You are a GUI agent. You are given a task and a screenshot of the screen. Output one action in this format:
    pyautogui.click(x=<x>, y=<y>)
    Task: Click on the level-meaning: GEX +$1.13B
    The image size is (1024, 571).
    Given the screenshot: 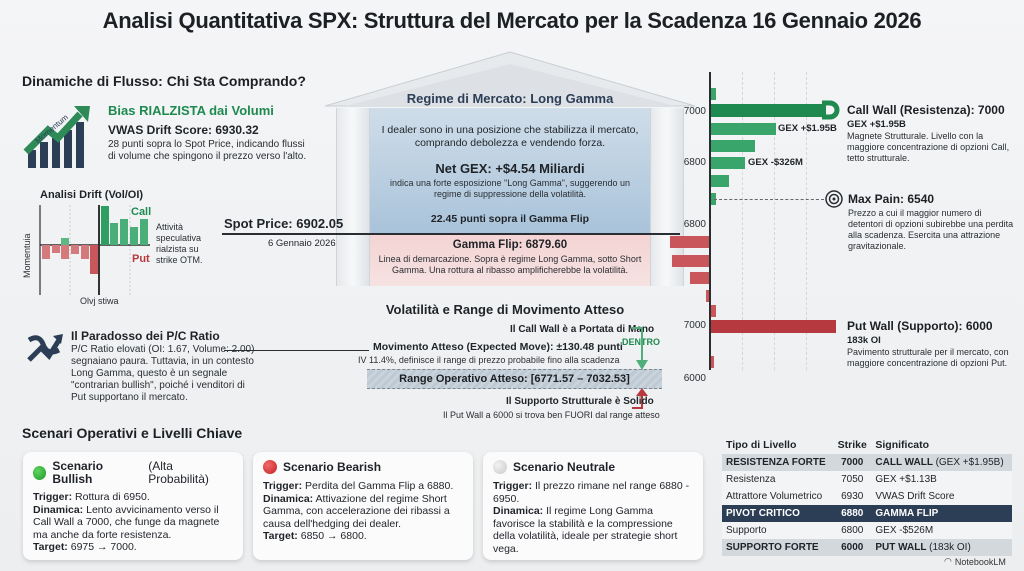 What is the action you would take?
    pyautogui.click(x=906, y=479)
    